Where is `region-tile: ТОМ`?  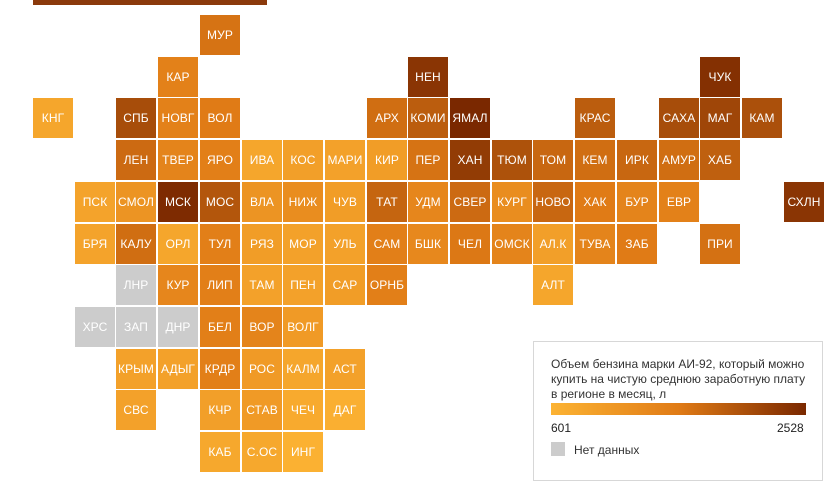 region-tile: ТОМ is located at coordinates (553, 160).